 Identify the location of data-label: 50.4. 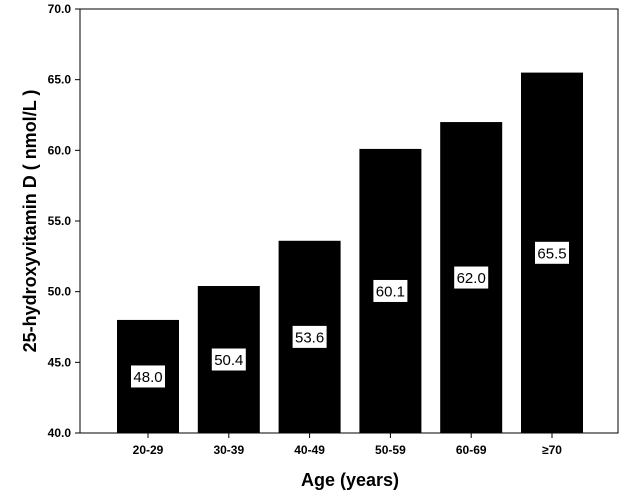
(228, 359).